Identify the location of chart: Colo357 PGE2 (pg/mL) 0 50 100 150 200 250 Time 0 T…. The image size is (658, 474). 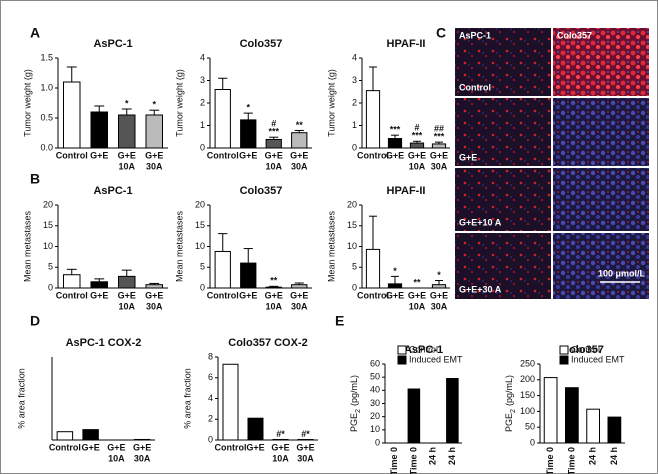
(564, 409).